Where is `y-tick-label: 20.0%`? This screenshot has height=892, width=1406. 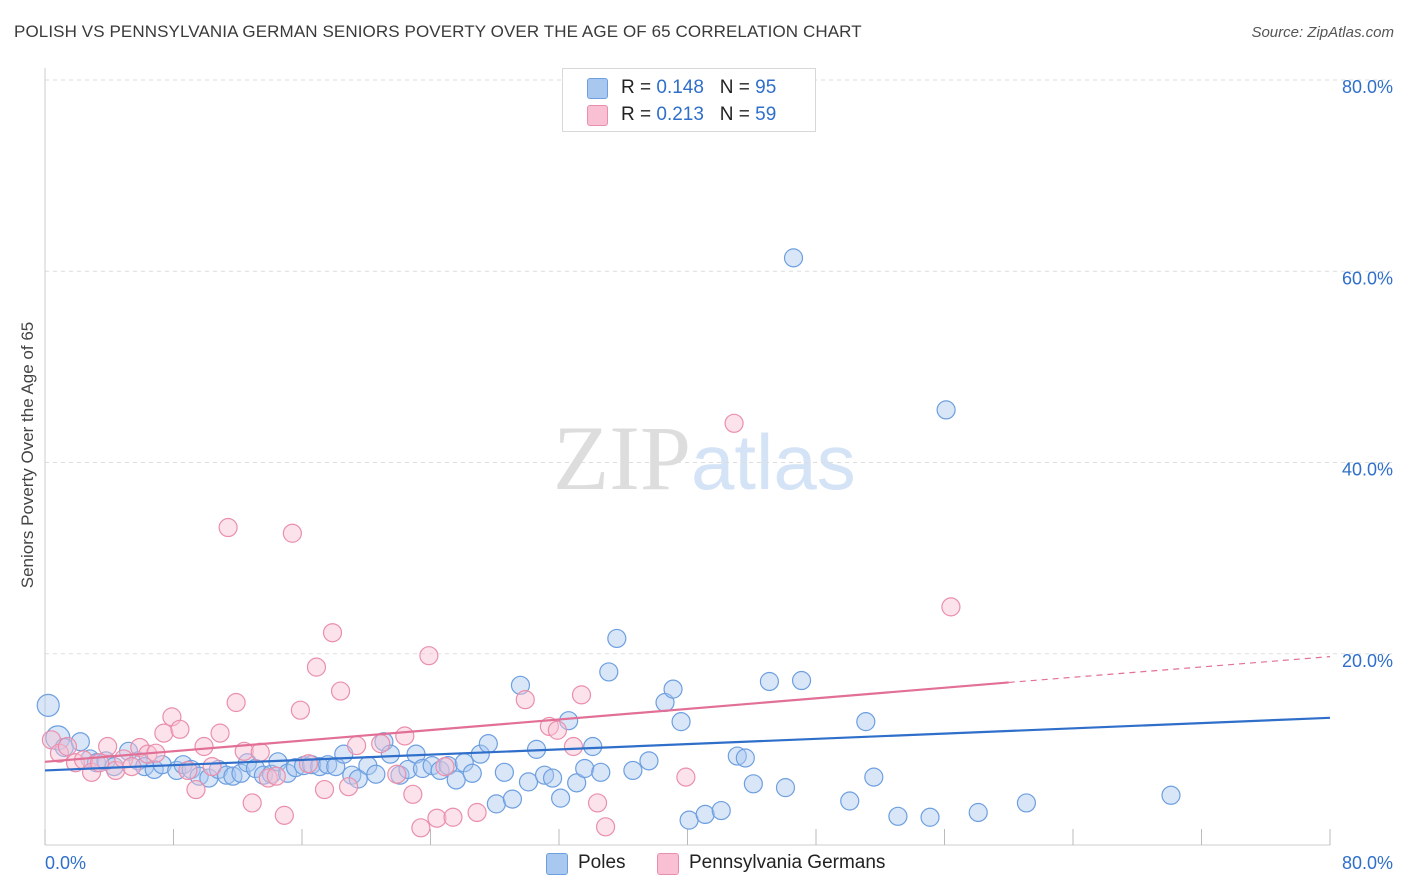 y-tick-label: 20.0% is located at coordinates (1367, 661).